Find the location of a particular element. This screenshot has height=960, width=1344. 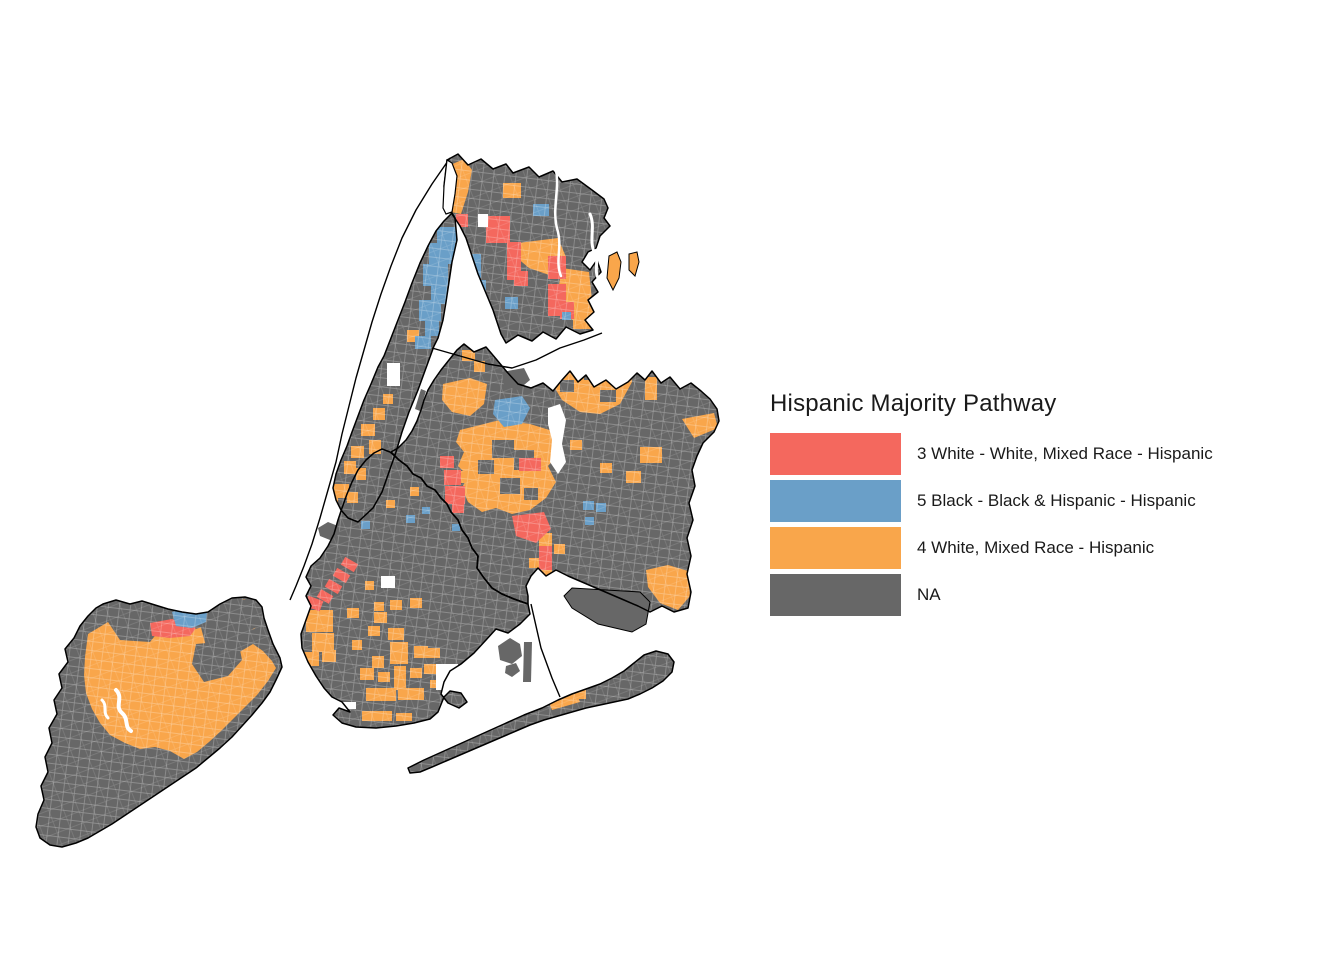

legend-label-na: NA is located at coordinates (929, 594).